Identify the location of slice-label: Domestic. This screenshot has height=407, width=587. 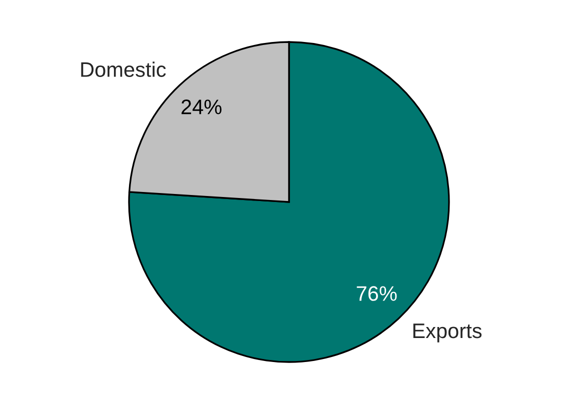
(123, 69).